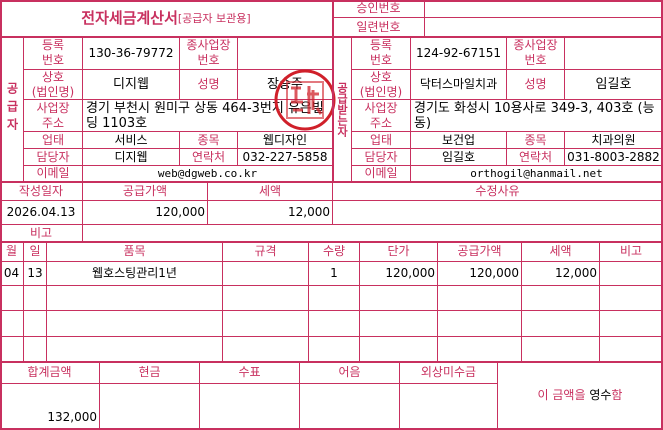 The image size is (663, 430). I want to click on tax-value: 12,000, so click(270, 213).